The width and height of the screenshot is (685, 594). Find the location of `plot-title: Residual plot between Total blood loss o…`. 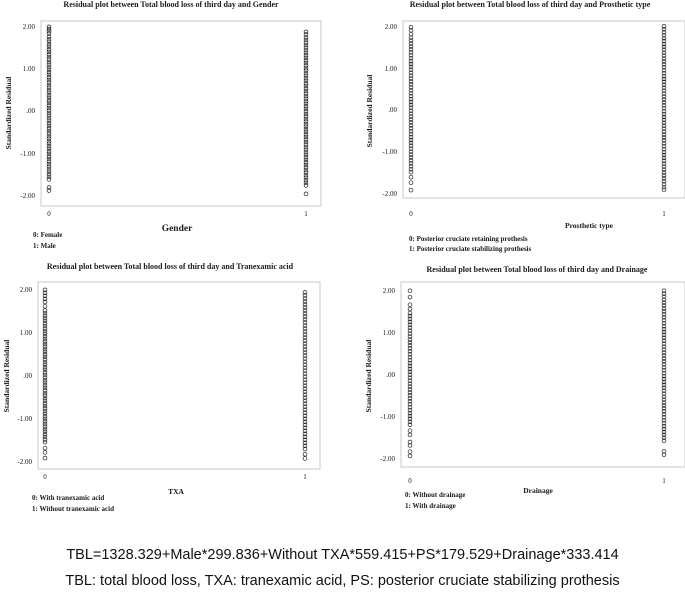

plot-title: Residual plot between Total blood loss o… is located at coordinates (530, 4).